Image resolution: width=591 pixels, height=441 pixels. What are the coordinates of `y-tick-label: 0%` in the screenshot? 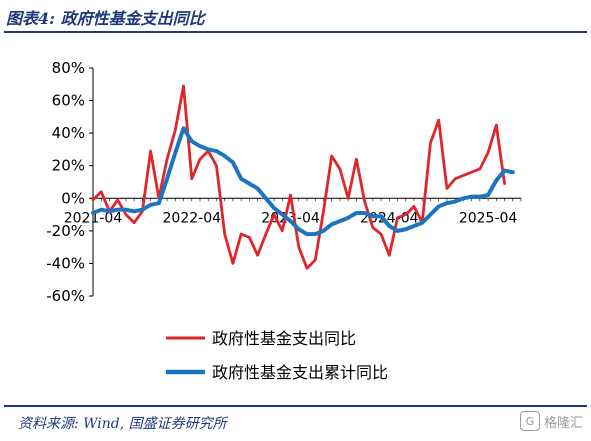 It's located at (73, 198).